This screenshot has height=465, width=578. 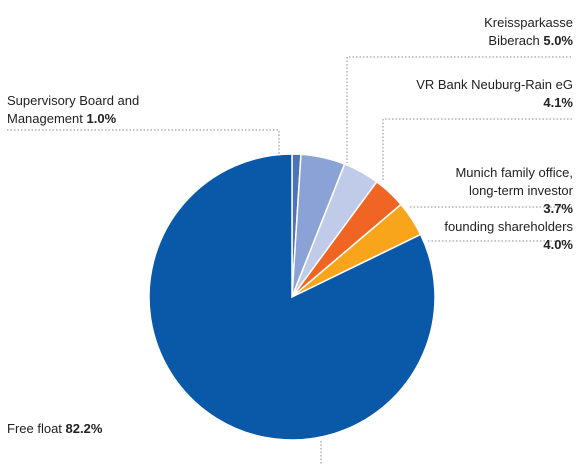 I want to click on slice-label: Kreissparkasse Biberach 5.0%, so click(x=506, y=32).